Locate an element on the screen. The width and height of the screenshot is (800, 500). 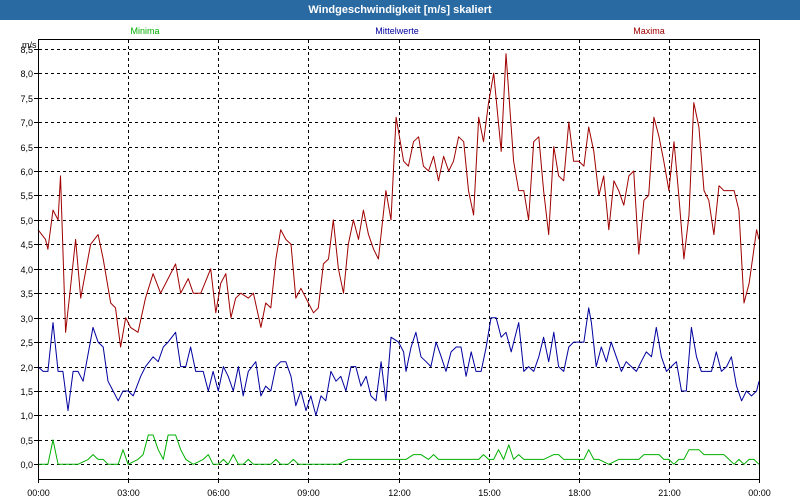
y-tick-label: 7,5 is located at coordinates (26, 99).